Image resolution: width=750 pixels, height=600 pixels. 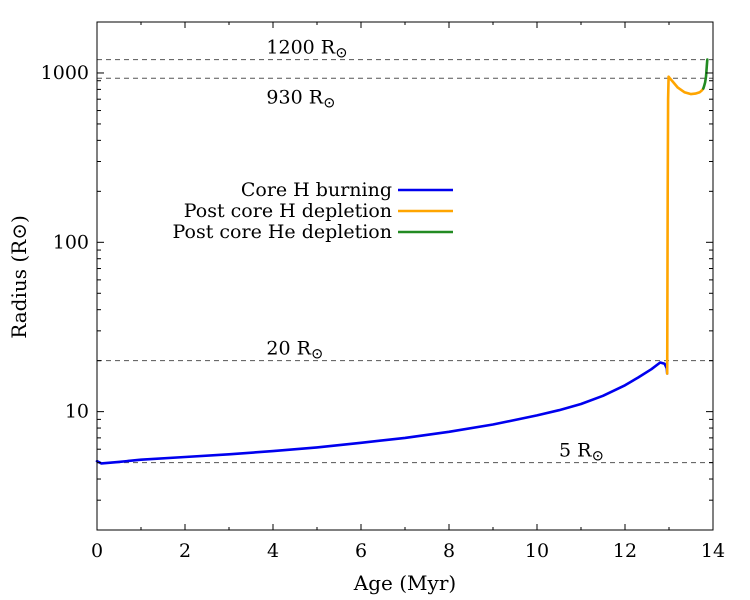 What do you see at coordinates (306, 49) in the screenshot?
I see `reference-label-1200: 1200 R⊙` at bounding box center [306, 49].